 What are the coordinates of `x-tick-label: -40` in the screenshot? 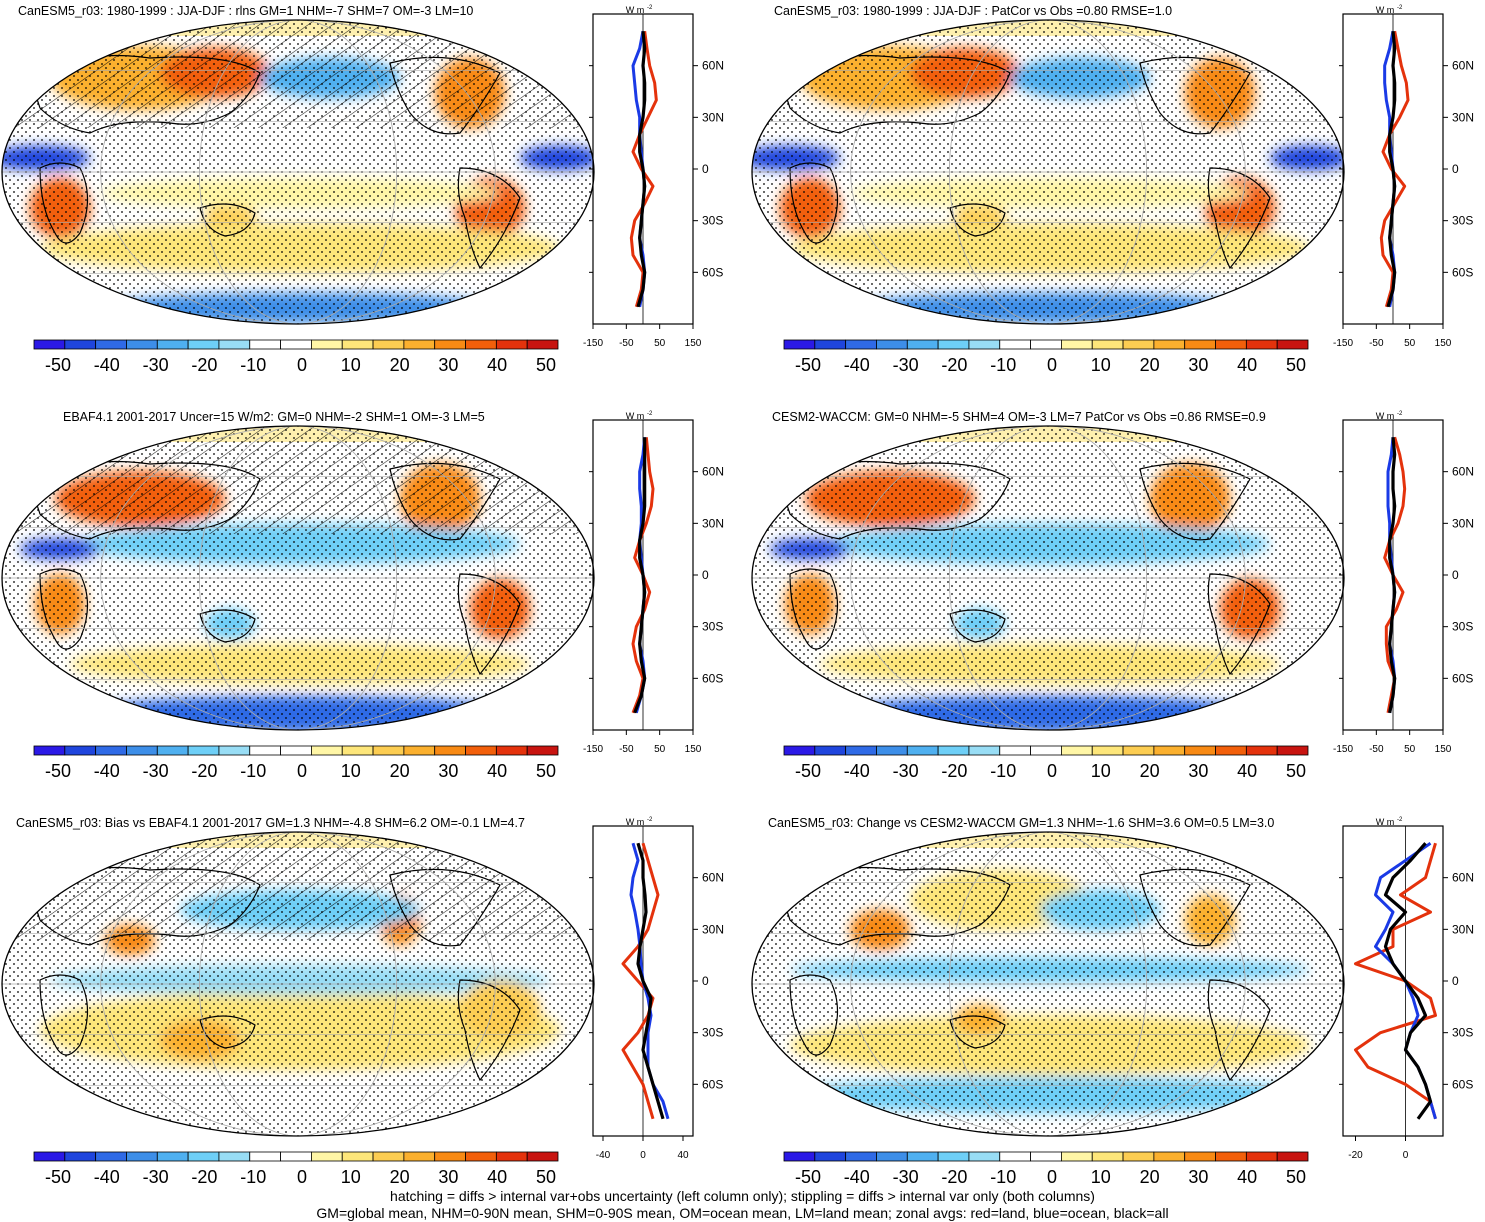 It's located at (603, 1155).